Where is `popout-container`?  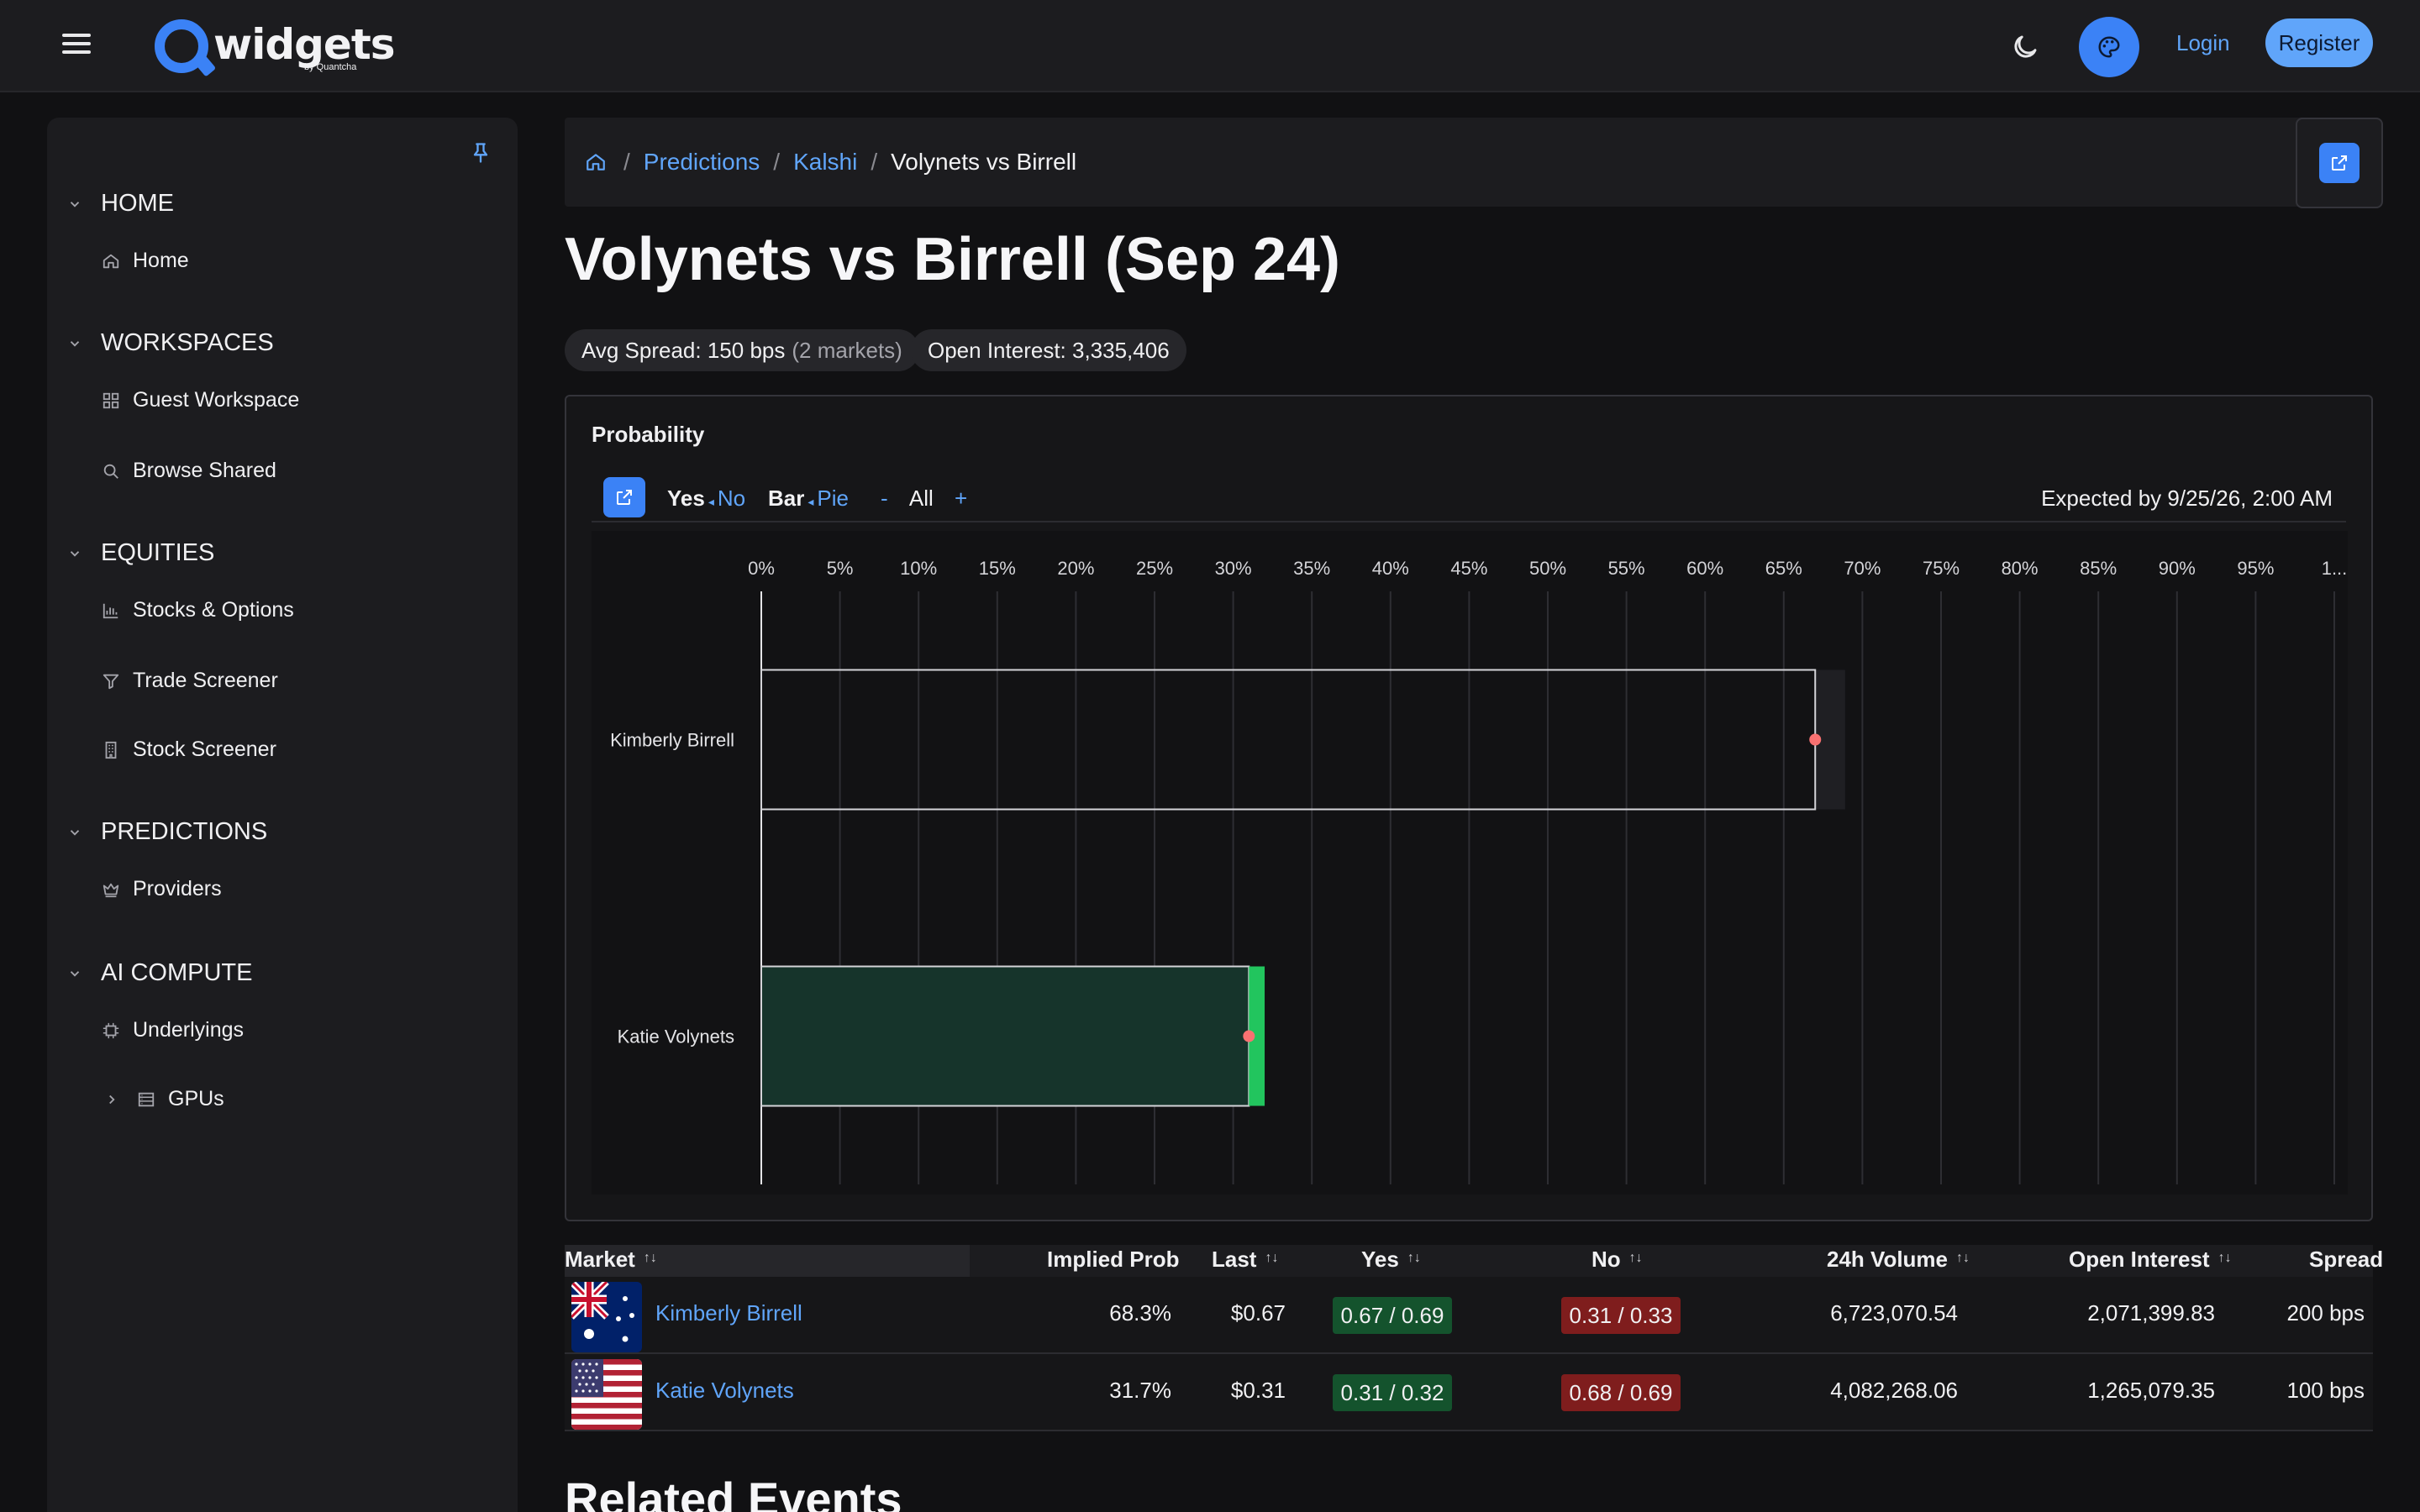 popout-container is located at coordinates (2339, 163).